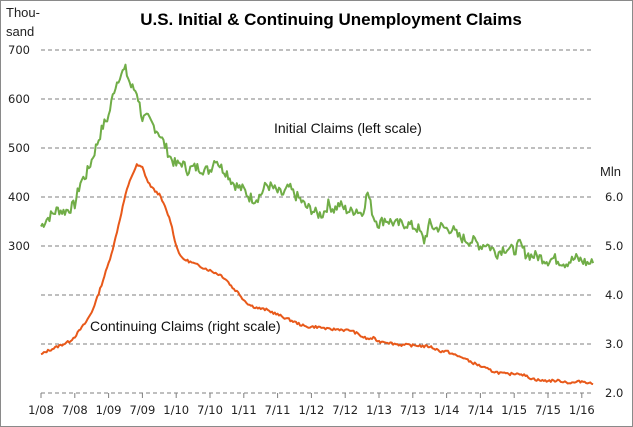 Image resolution: width=633 pixels, height=427 pixels. What do you see at coordinates (142, 410) in the screenshot?
I see `x-tick-label: 7/09` at bounding box center [142, 410].